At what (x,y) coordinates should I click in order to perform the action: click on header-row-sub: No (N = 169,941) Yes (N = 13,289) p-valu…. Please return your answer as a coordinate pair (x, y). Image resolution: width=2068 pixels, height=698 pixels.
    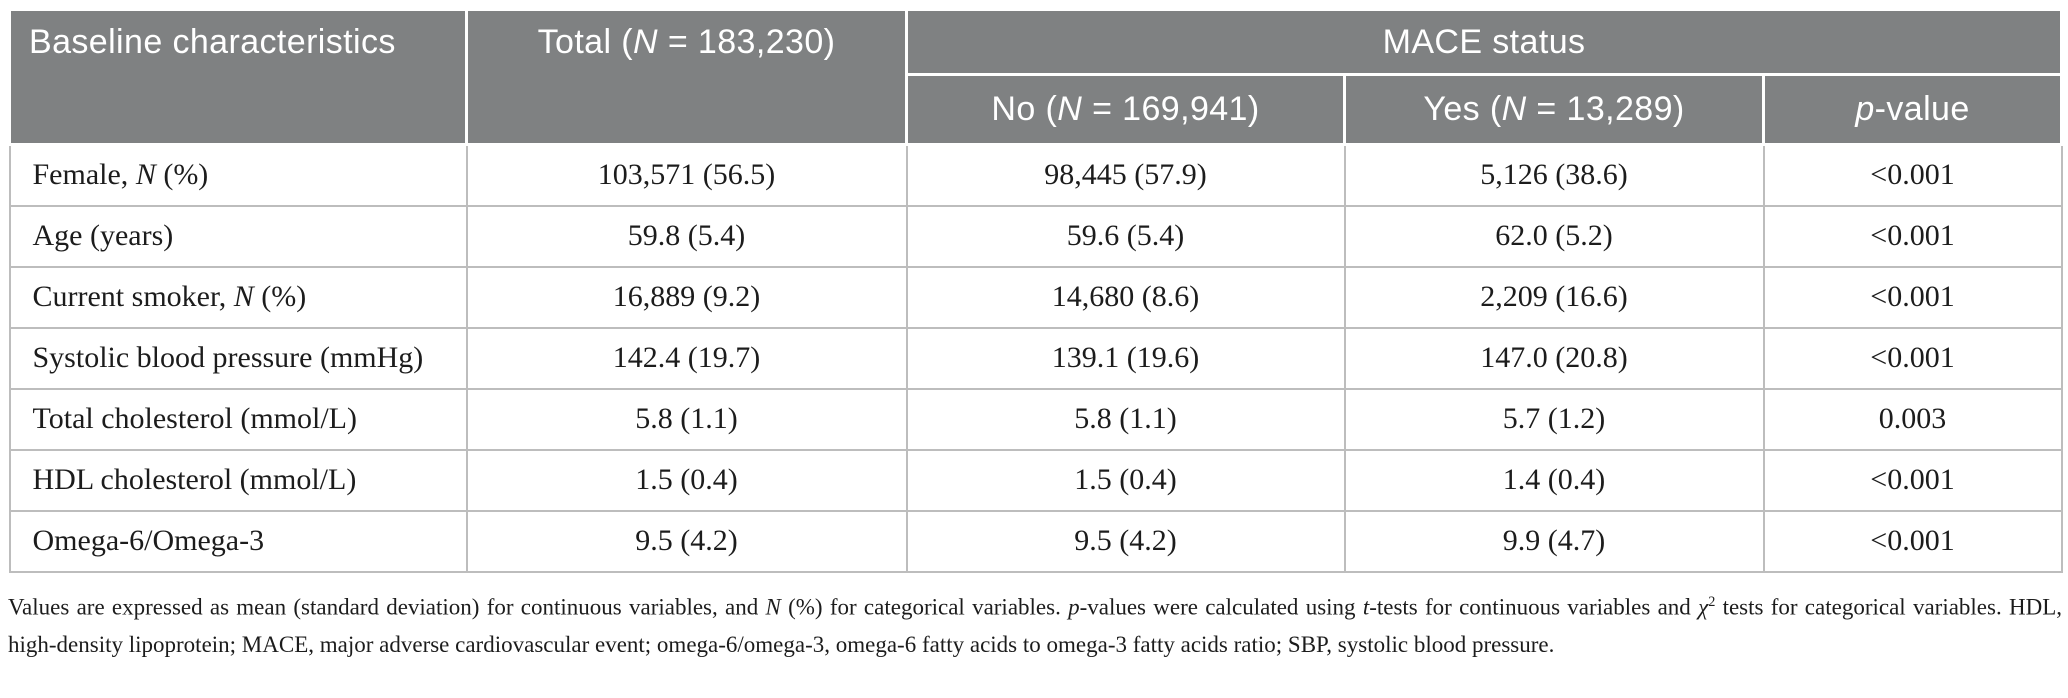
    Looking at the image, I should click on (1037, 109).